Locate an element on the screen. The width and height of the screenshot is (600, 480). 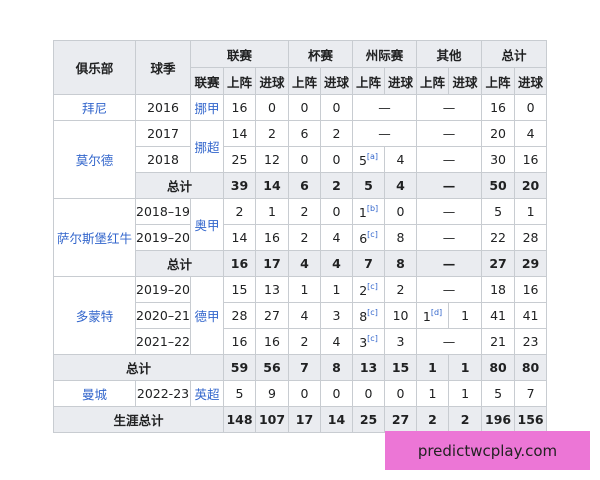
link: 挪超 is located at coordinates (207, 147).